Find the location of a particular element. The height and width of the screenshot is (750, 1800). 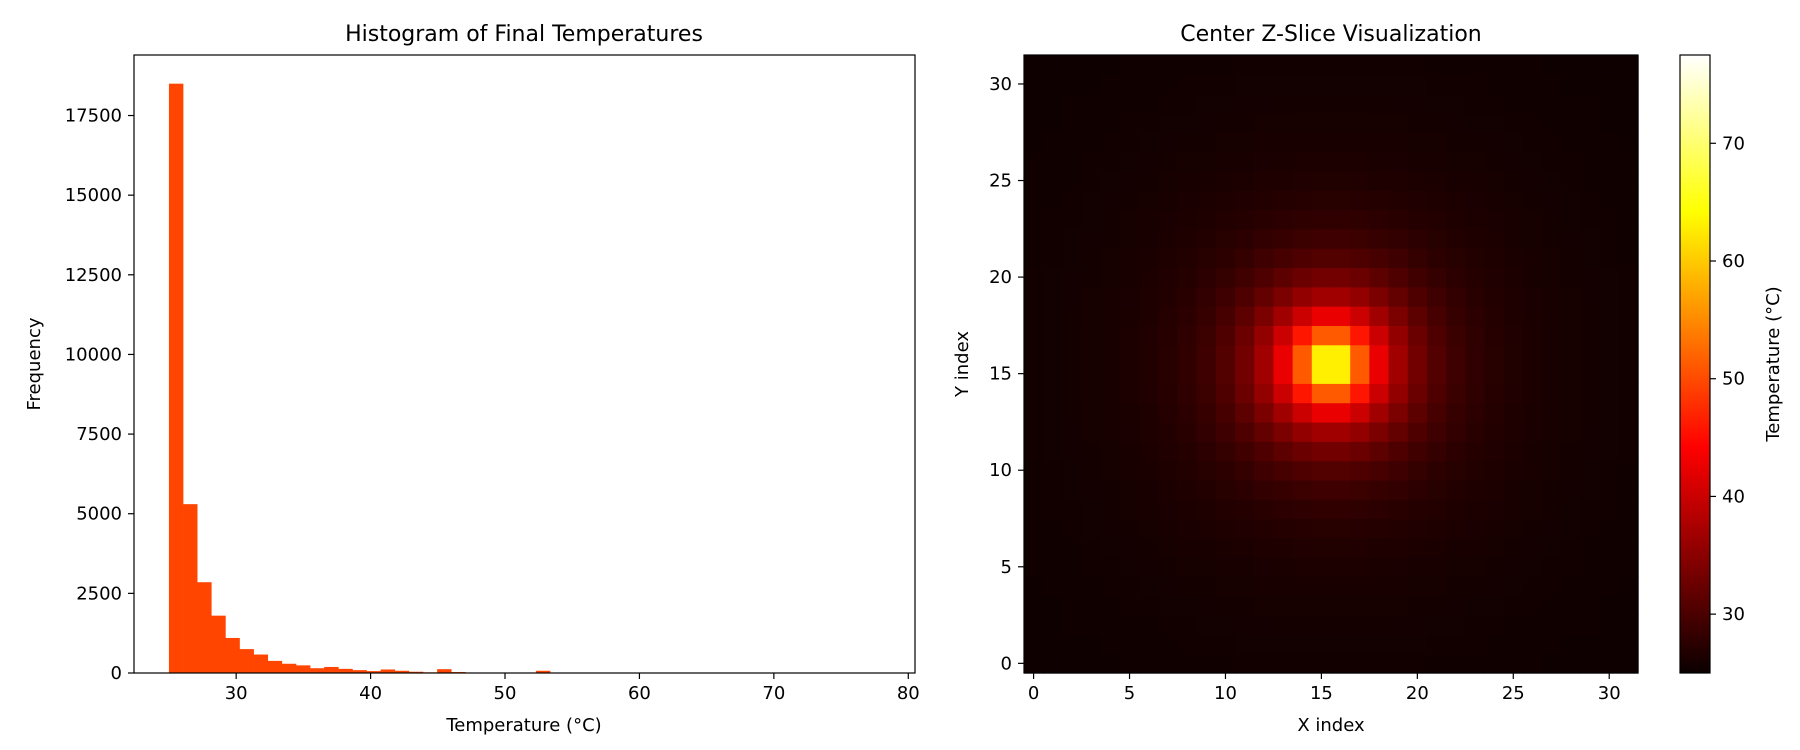

heatmap-y-tick-label: 30 is located at coordinates (1000, 84).